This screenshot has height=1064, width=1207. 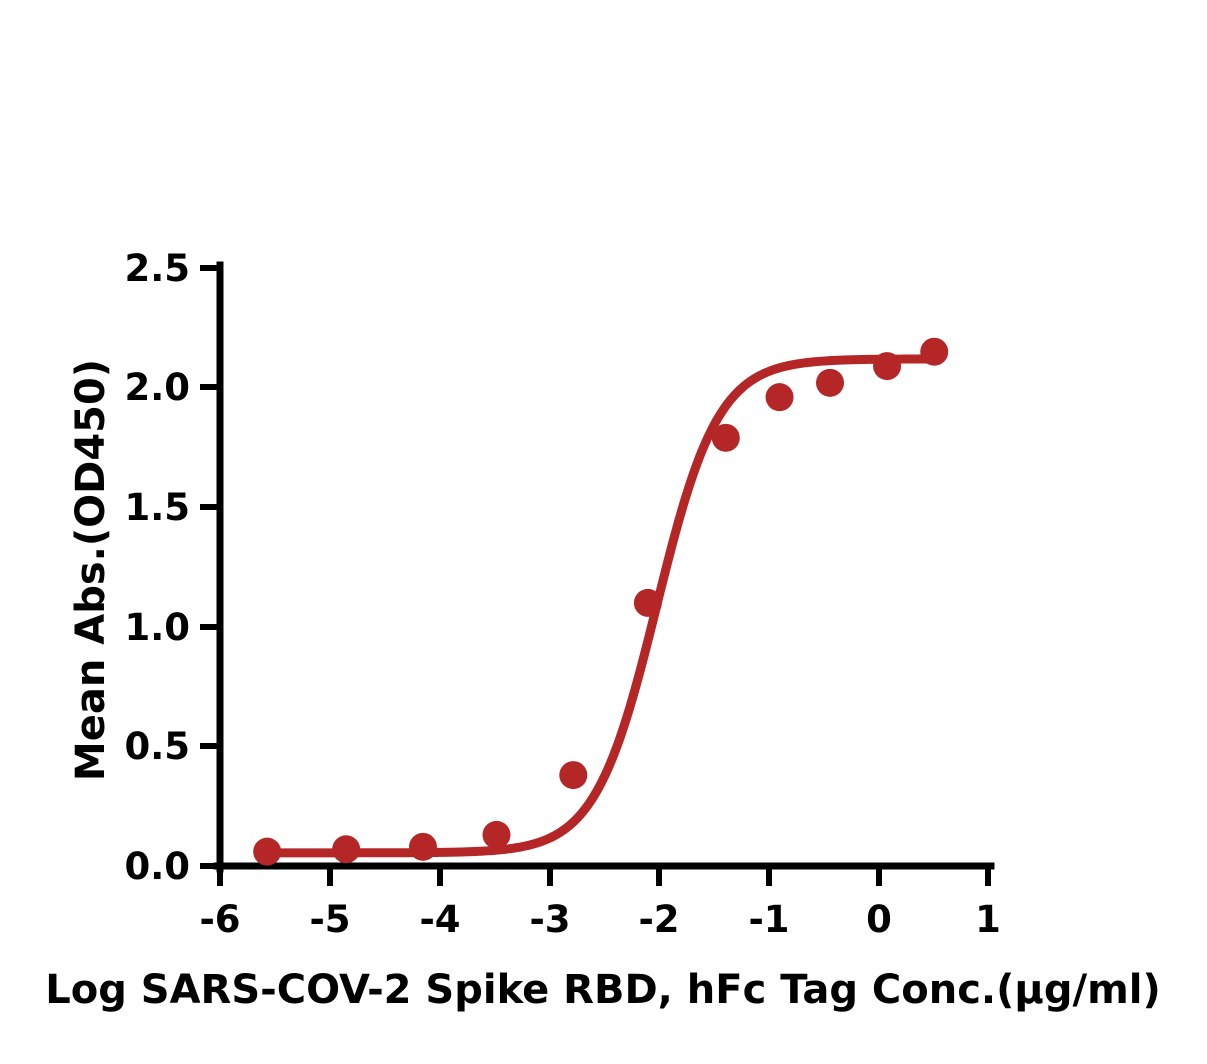 What do you see at coordinates (157, 746) in the screenshot?
I see `y-tick-label-1: 0.5` at bounding box center [157, 746].